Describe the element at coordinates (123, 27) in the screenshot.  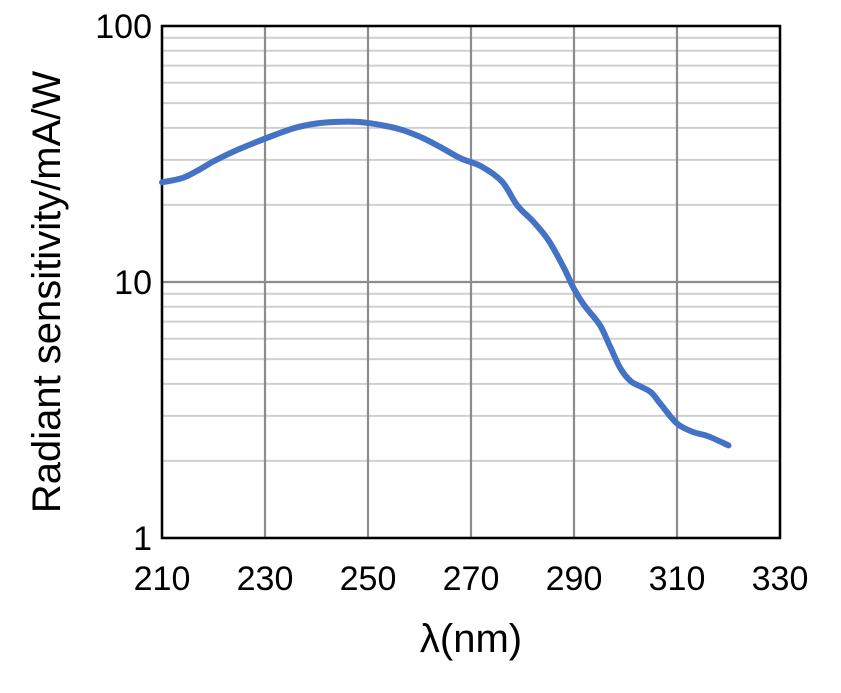
I see `y-tick-label: 100` at that location.